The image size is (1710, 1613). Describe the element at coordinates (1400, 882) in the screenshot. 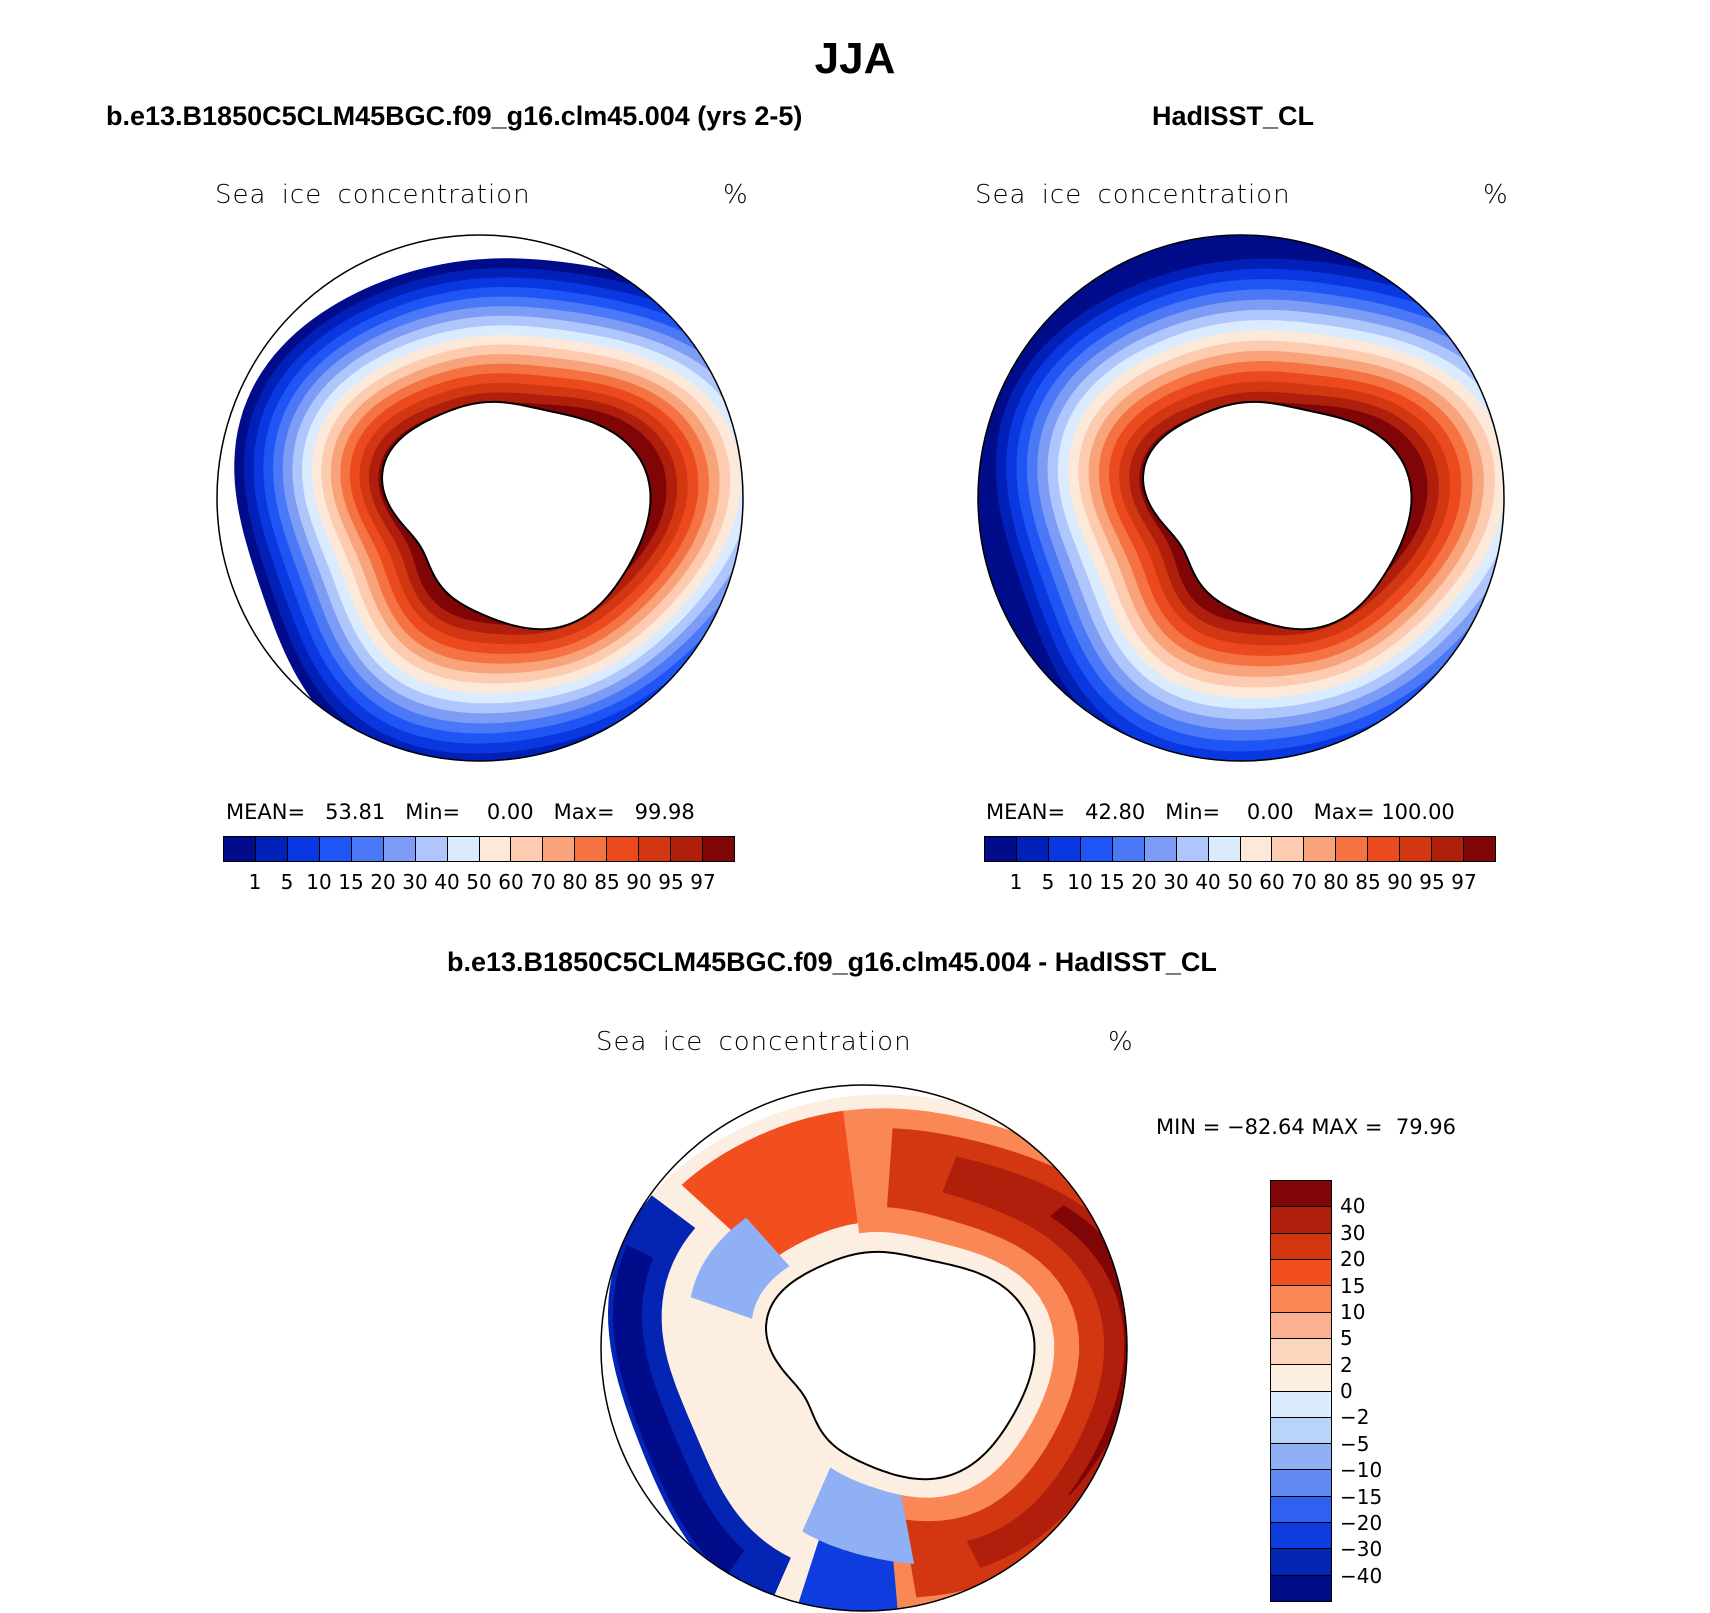

I see `obs-colorbar-tick-label: 90` at that location.